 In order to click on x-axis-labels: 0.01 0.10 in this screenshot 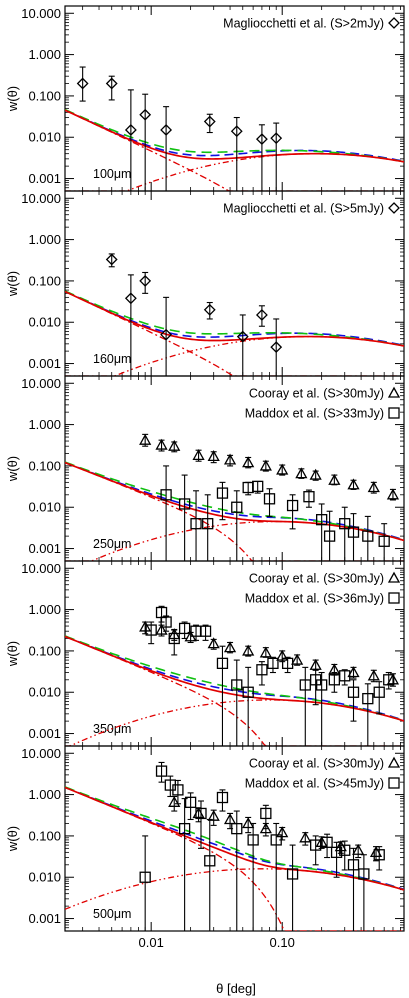, I will do `click(217, 942)`.